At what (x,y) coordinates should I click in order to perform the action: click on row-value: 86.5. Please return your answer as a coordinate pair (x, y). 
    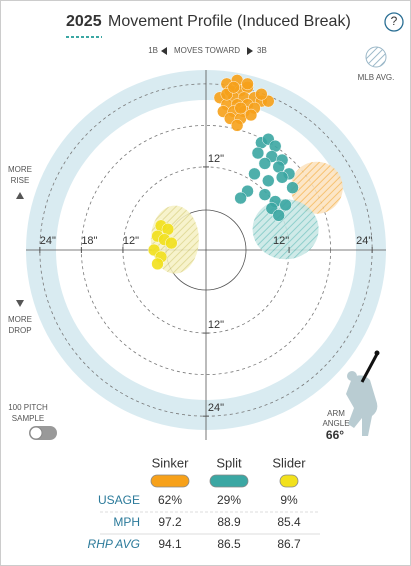
    Looking at the image, I should click on (229, 544).